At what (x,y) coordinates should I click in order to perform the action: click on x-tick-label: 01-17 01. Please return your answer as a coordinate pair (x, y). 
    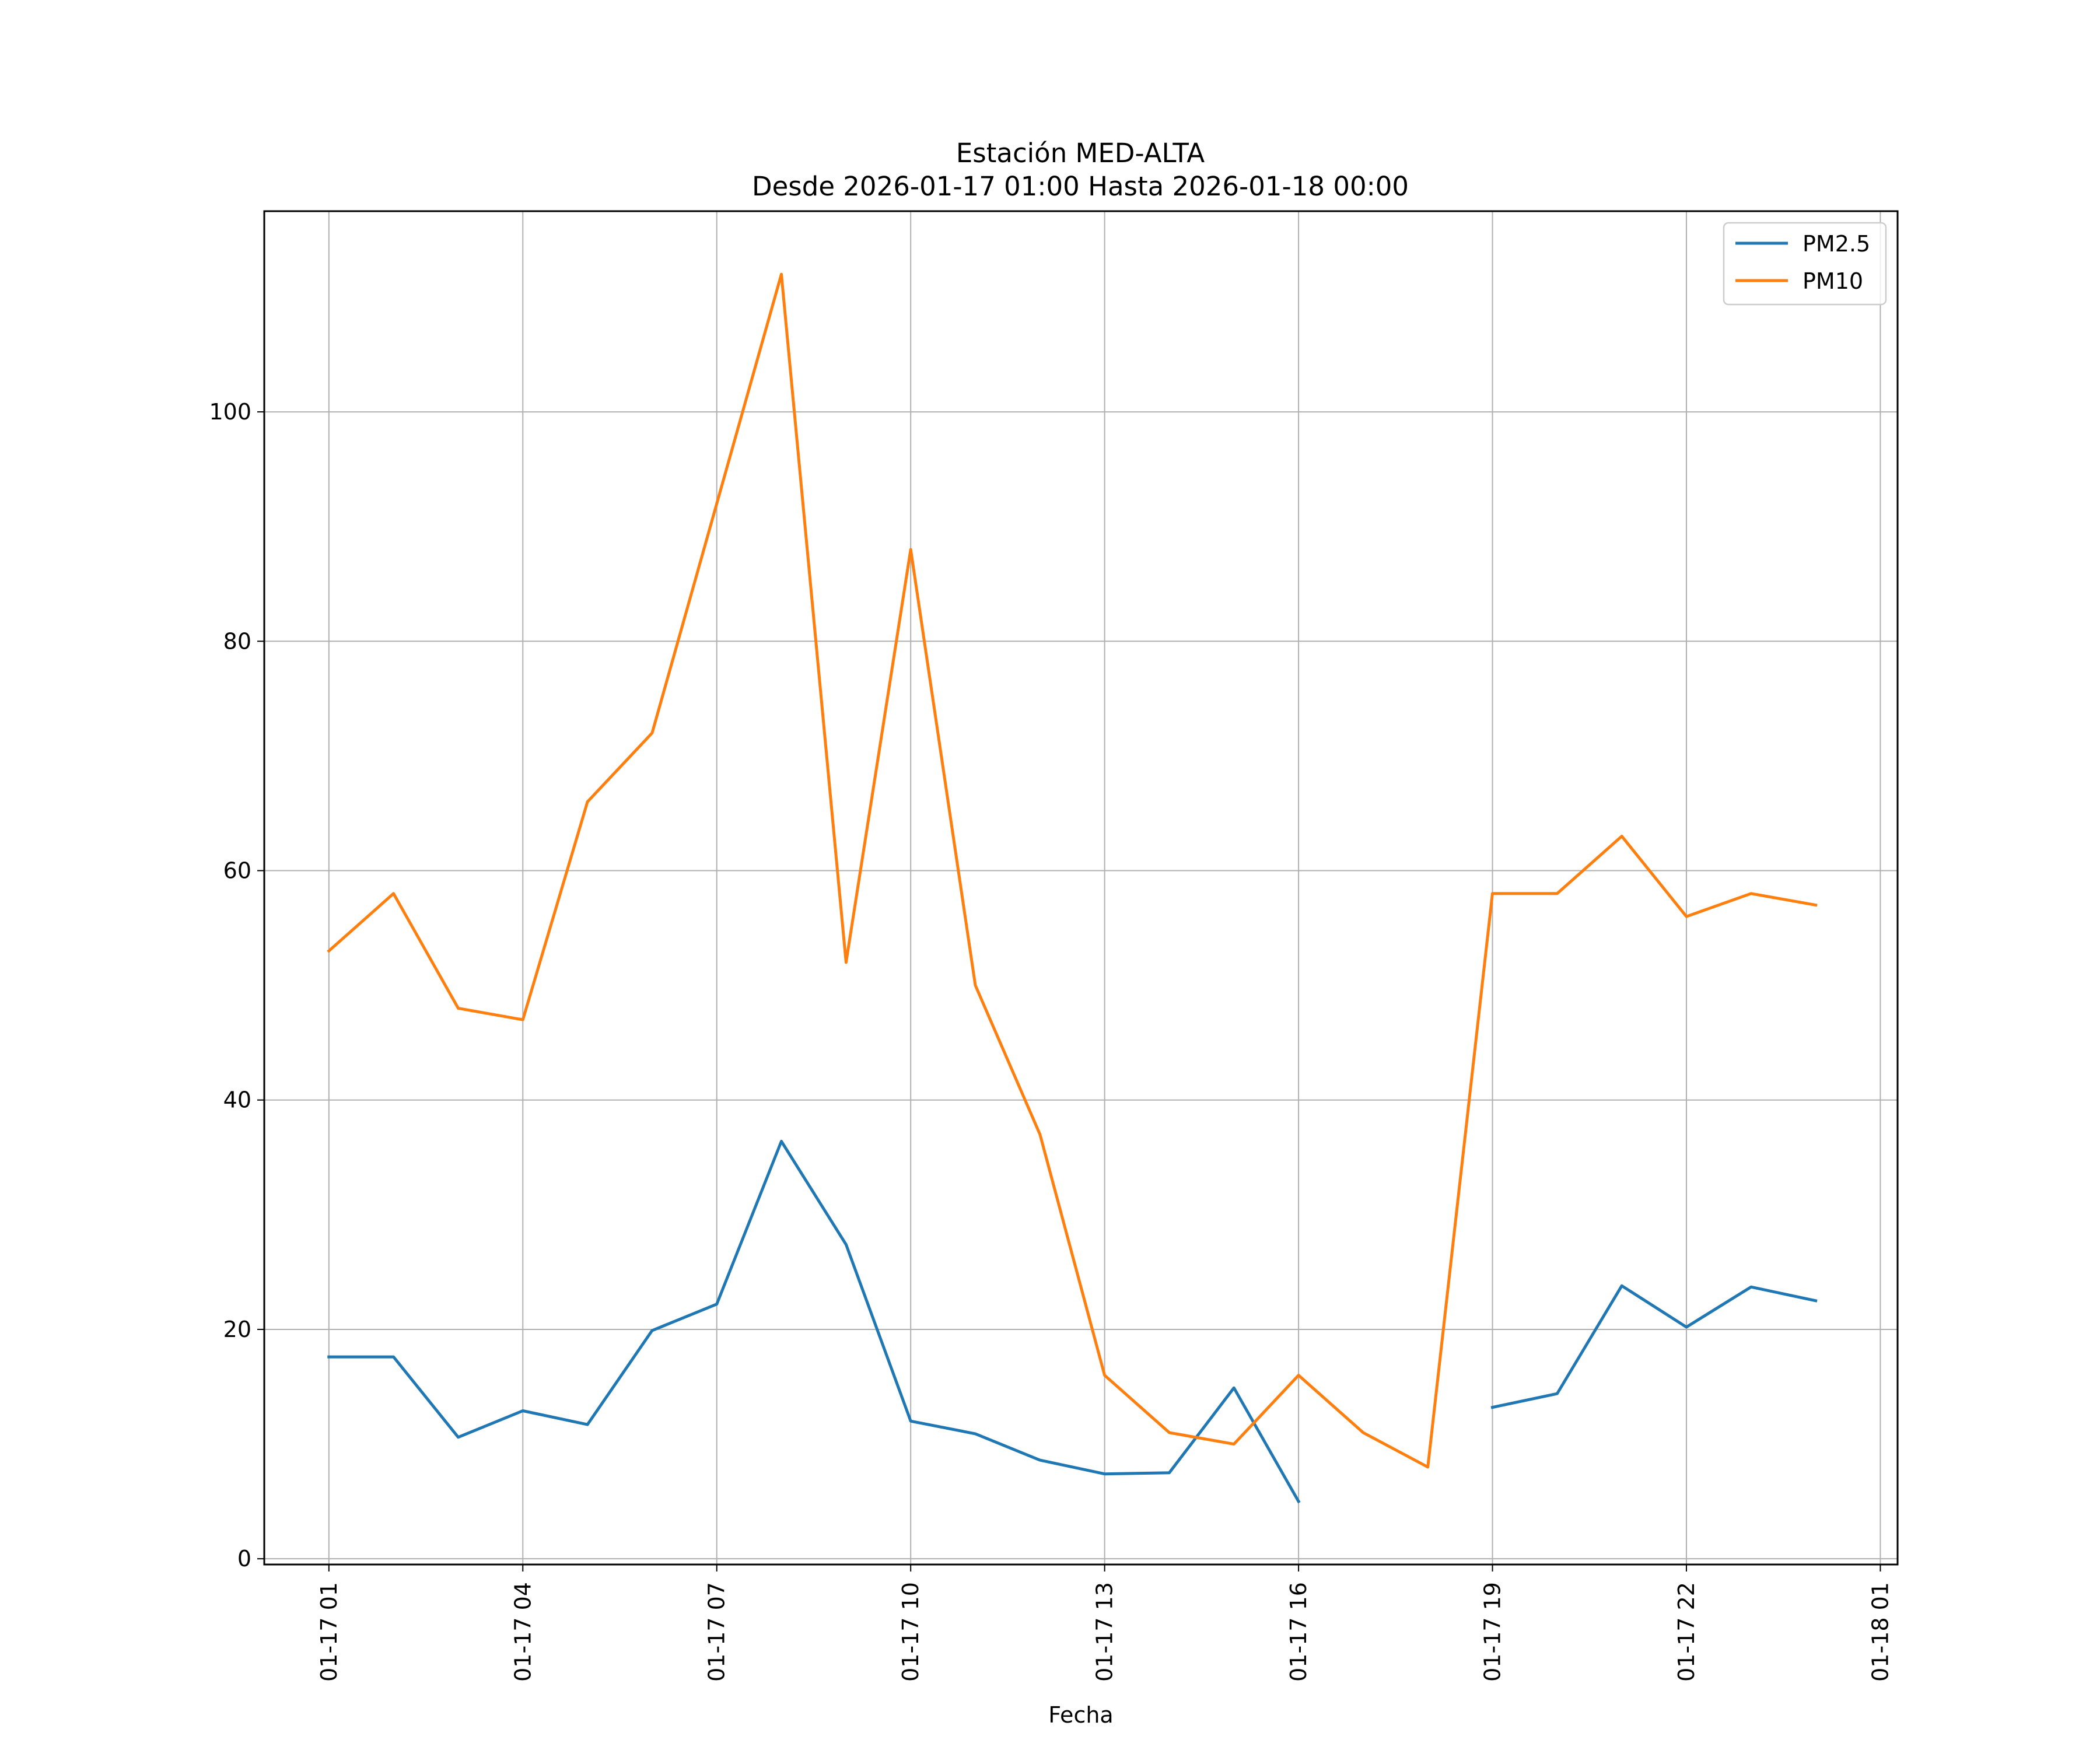
    Looking at the image, I should click on (329, 1632).